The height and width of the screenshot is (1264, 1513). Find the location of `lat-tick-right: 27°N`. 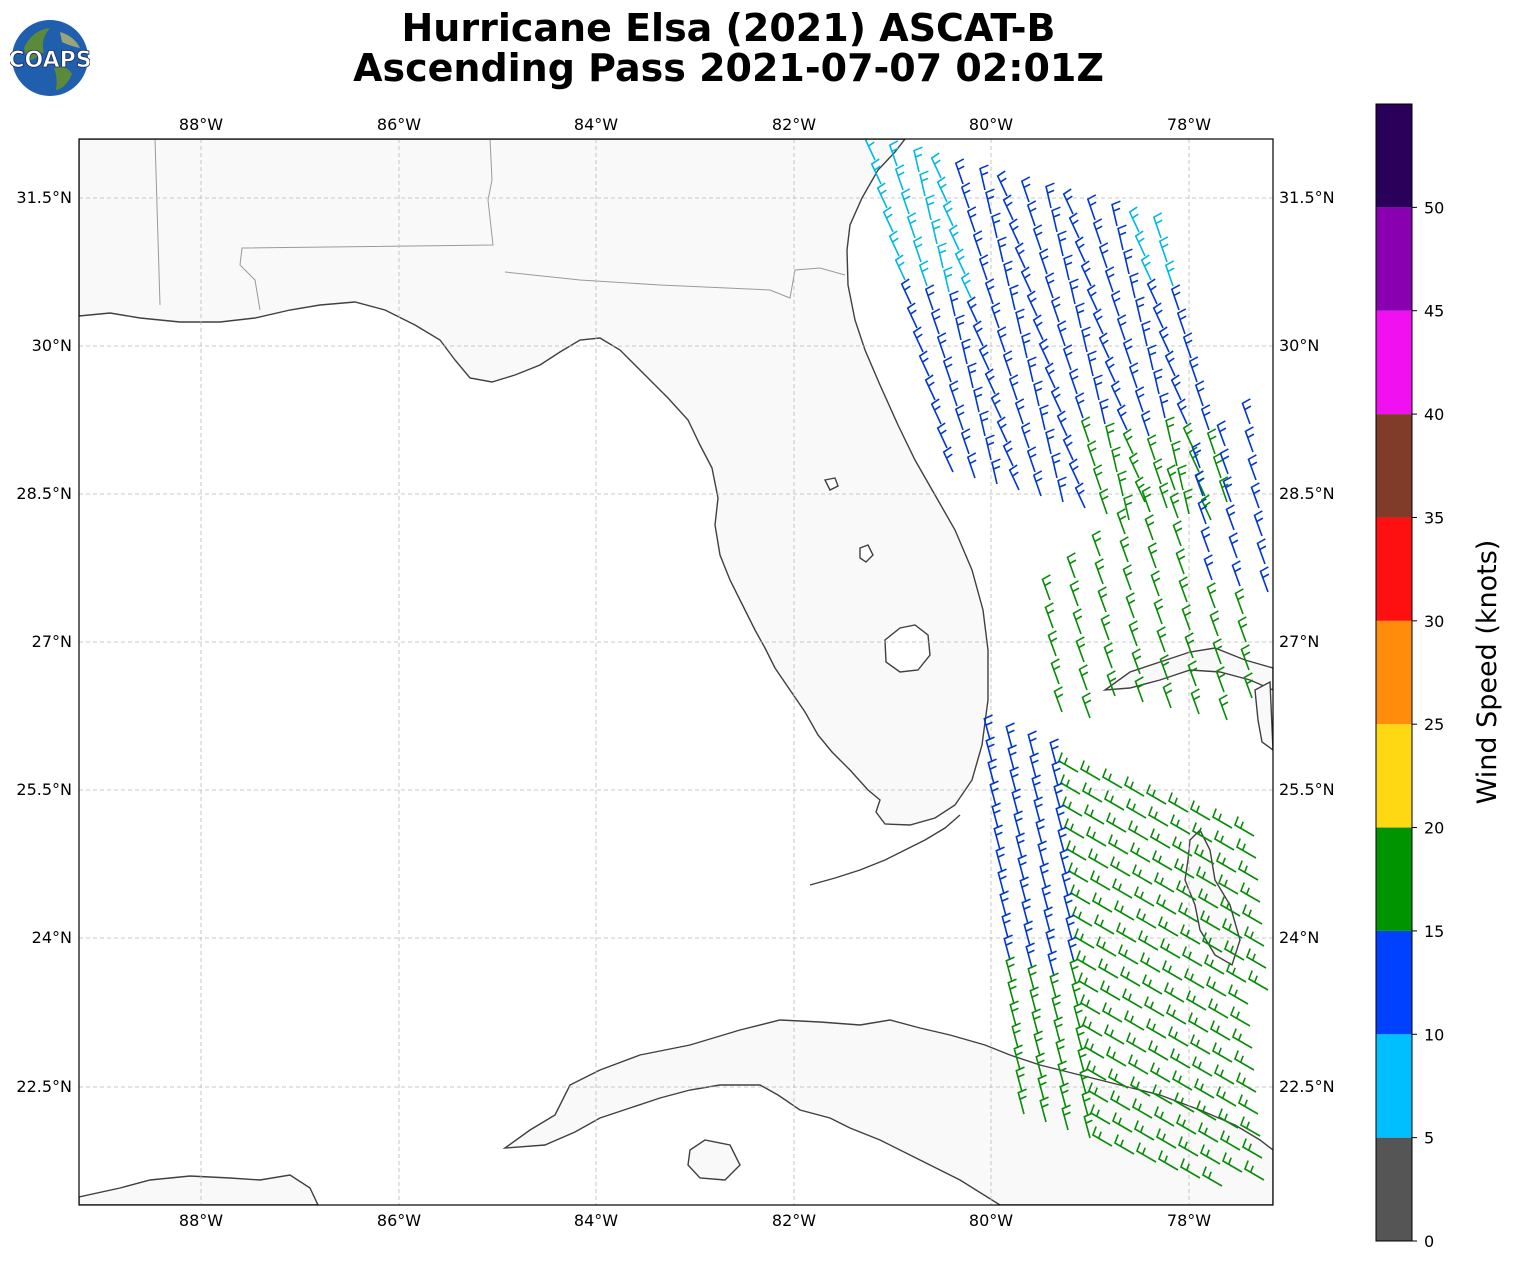

lat-tick-right: 27°N is located at coordinates (1299, 641).